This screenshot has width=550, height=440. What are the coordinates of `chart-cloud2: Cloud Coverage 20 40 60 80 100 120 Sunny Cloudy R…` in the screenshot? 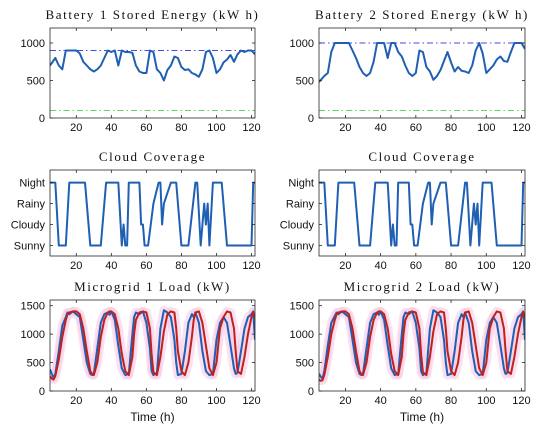 It's located at (405, 210).